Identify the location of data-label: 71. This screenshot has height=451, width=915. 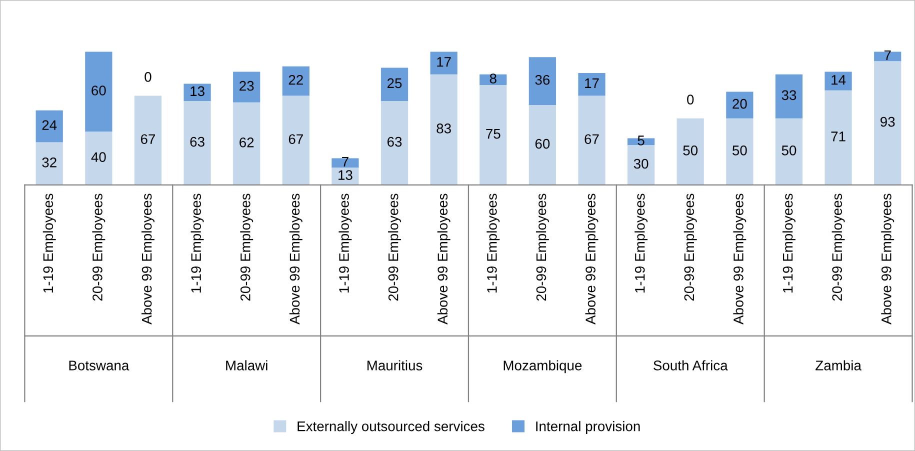
(838, 137).